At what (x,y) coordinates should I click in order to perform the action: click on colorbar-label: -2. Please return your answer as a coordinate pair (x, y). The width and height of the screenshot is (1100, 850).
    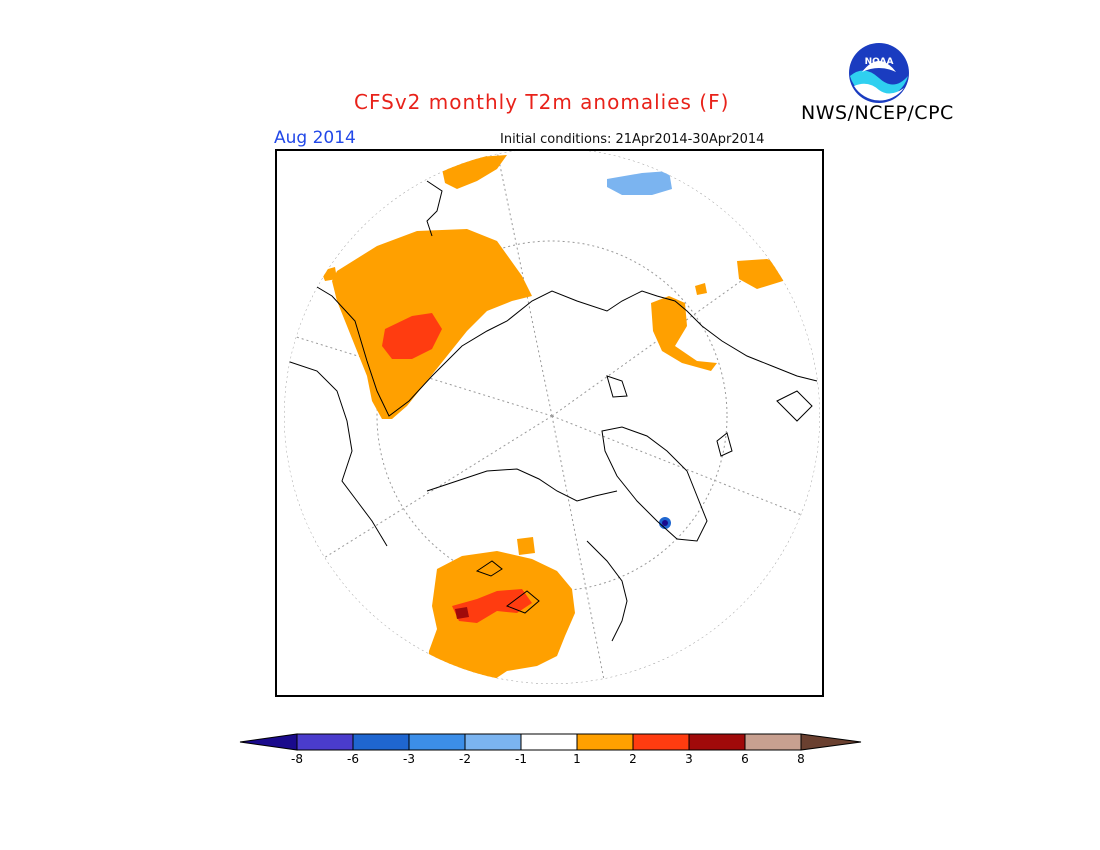
    Looking at the image, I should click on (465, 759).